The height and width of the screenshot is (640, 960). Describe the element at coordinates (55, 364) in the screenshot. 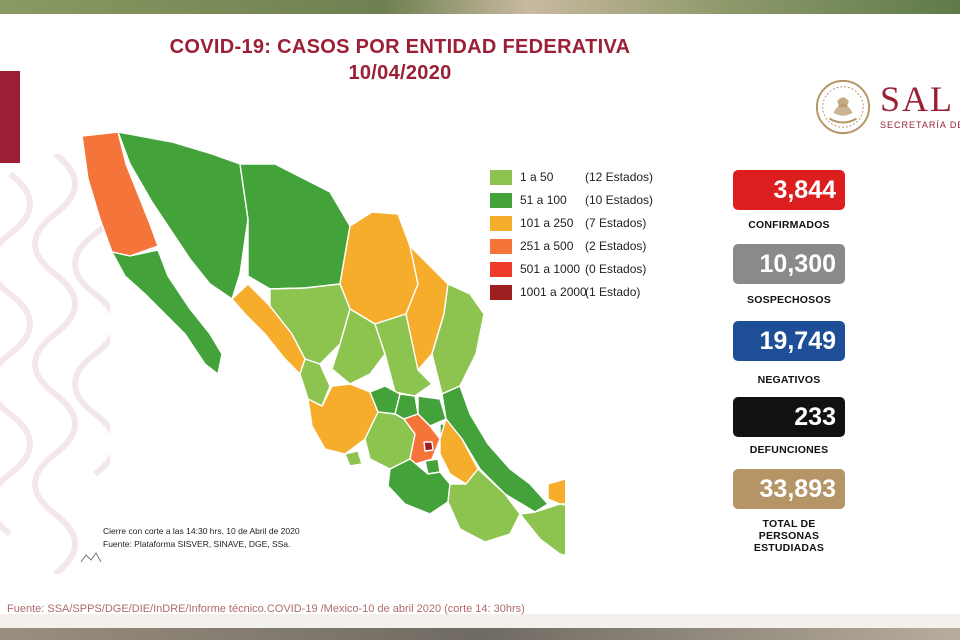

I see `decorative-pattern` at that location.